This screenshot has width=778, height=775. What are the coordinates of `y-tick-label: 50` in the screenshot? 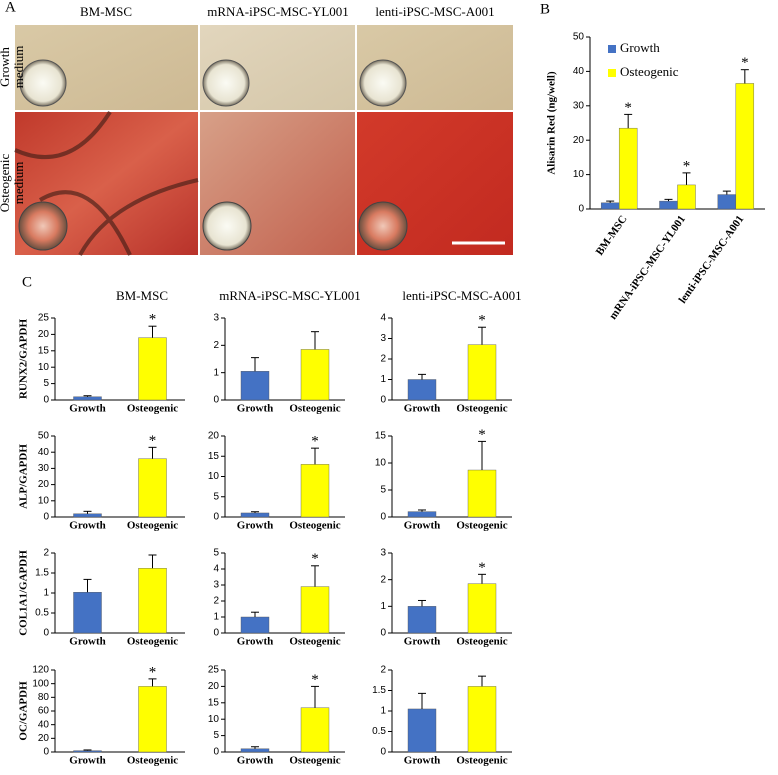 It's located at (579, 37).